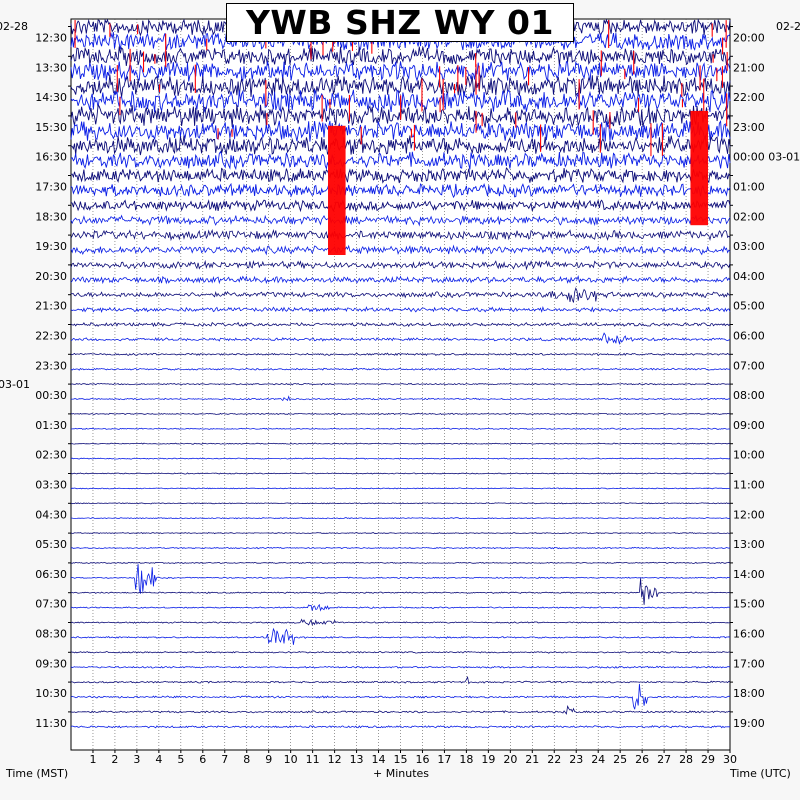  I want to click on right-time-label: 13:00, so click(749, 544).